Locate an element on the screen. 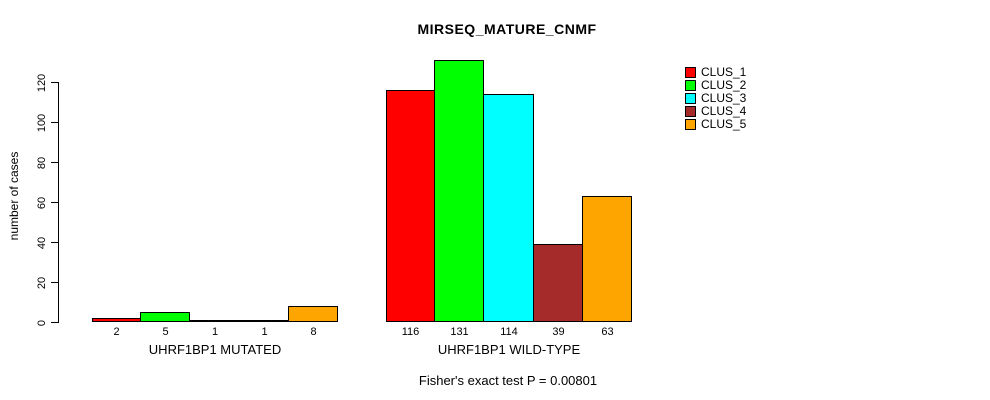 This screenshot has height=400, width=990. group-label: UHRF1BP1 MUTATED is located at coordinates (215, 349).